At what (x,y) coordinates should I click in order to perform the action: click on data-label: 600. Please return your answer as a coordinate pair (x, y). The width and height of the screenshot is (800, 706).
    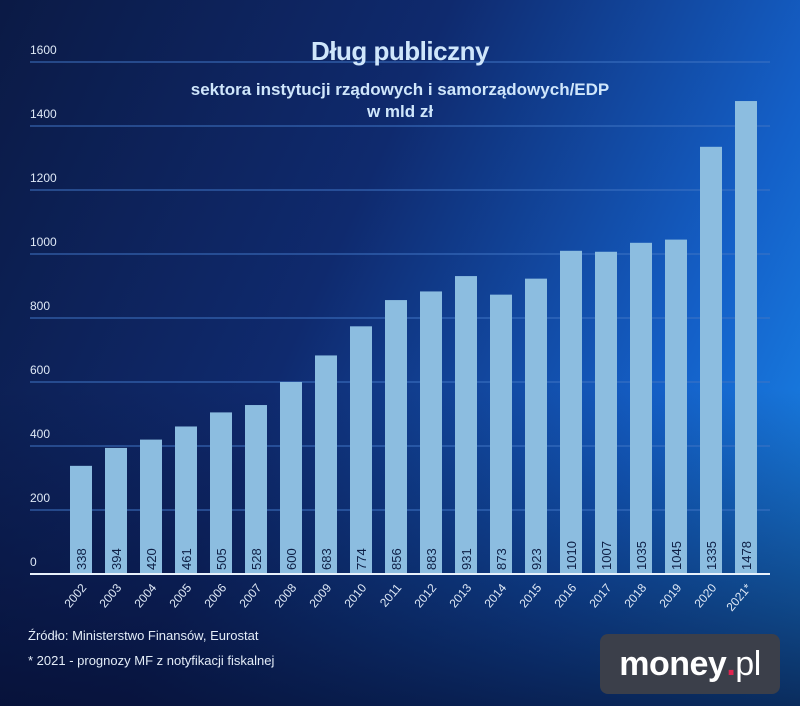
    Looking at the image, I should click on (291, 559).